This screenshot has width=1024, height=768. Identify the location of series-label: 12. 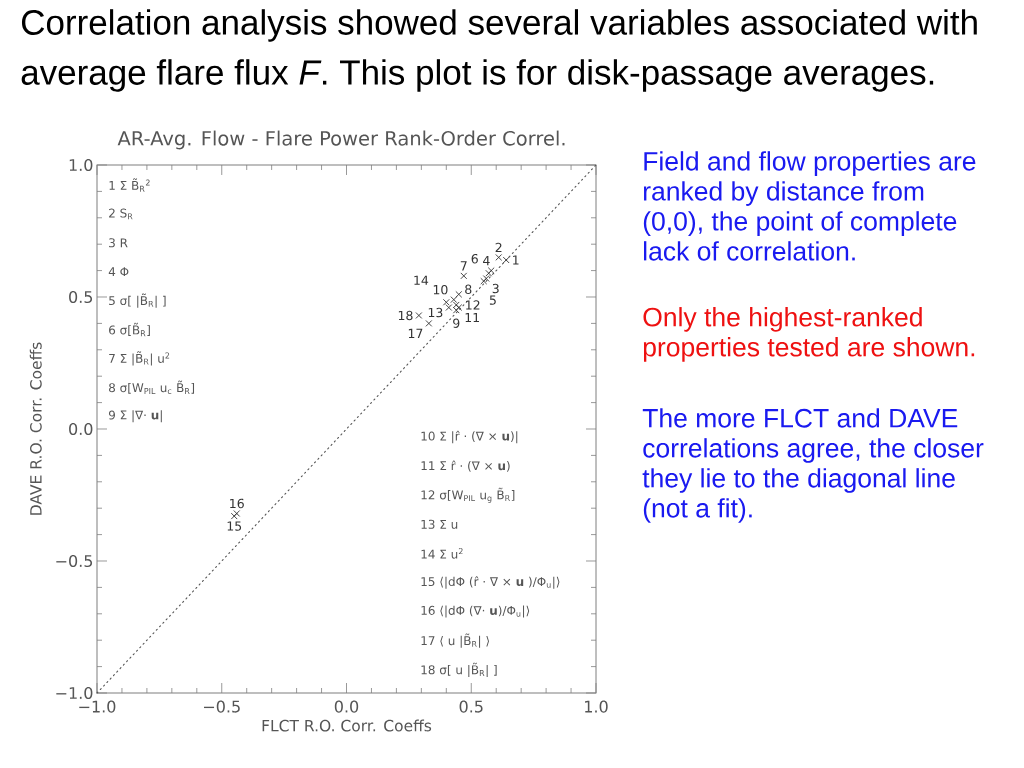
(473, 305).